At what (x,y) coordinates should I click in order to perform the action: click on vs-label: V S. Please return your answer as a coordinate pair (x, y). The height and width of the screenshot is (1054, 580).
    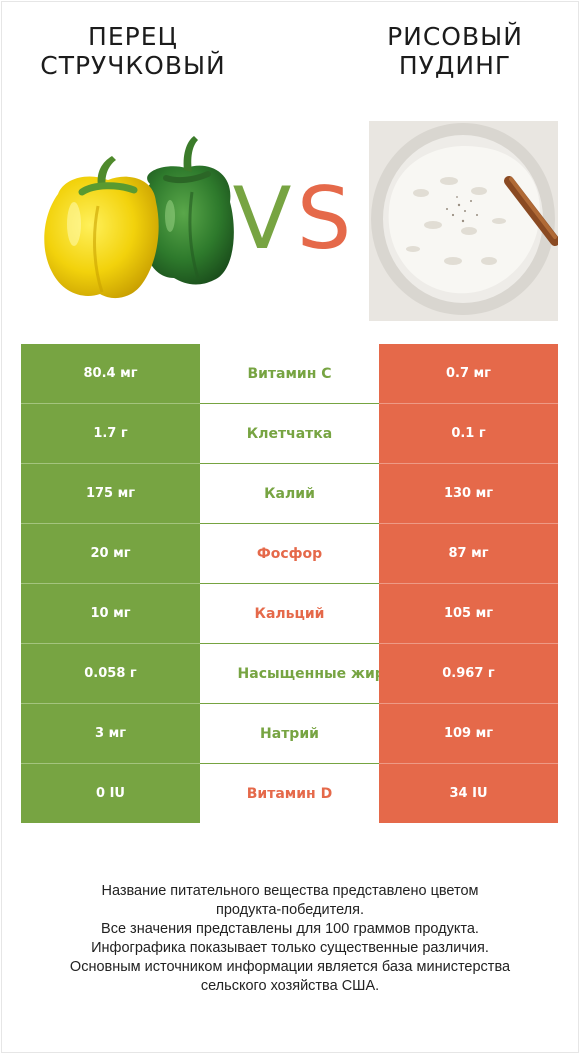
    Looking at the image, I should click on (292, 215).